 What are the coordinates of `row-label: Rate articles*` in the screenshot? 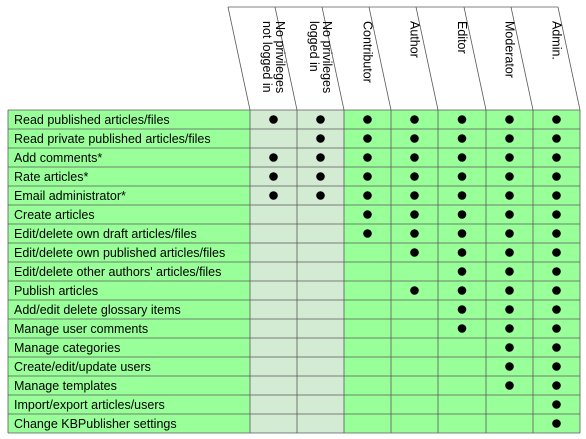 It's located at (51, 177).